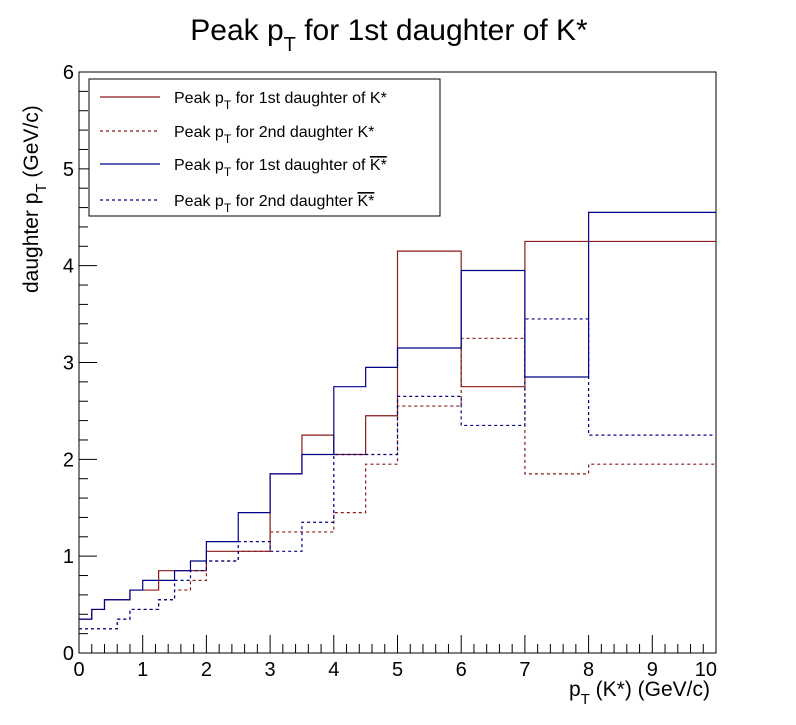  What do you see at coordinates (397, 670) in the screenshot?
I see `x-tick-label: 5` at bounding box center [397, 670].